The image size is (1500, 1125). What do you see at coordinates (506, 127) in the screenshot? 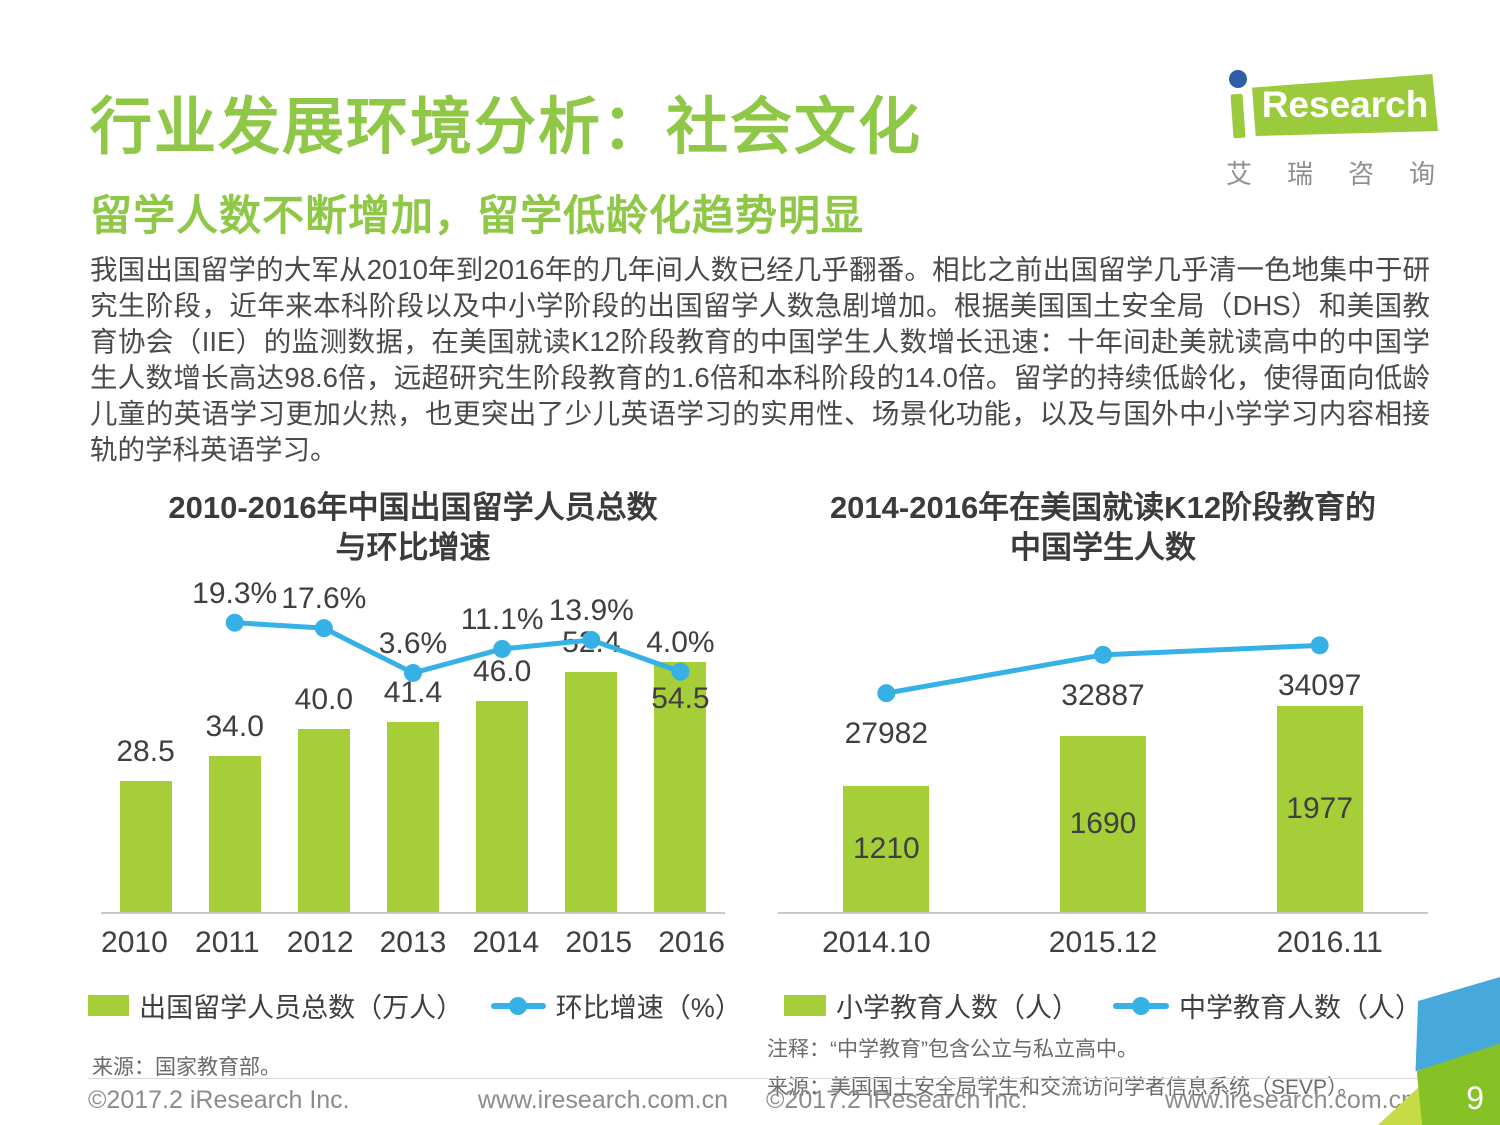
I see `page-title: 行业发展环境分析：社会文化` at bounding box center [506, 127].